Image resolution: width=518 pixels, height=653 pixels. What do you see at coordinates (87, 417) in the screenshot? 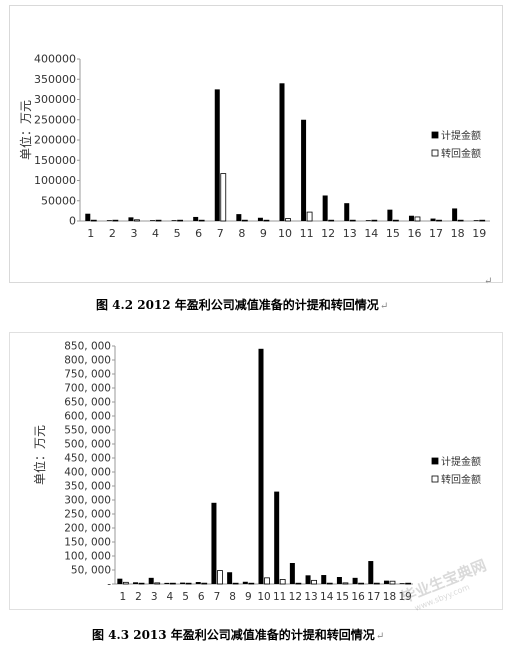
I see `chart-2013-y-tick-label: 600, 000` at bounding box center [87, 417].